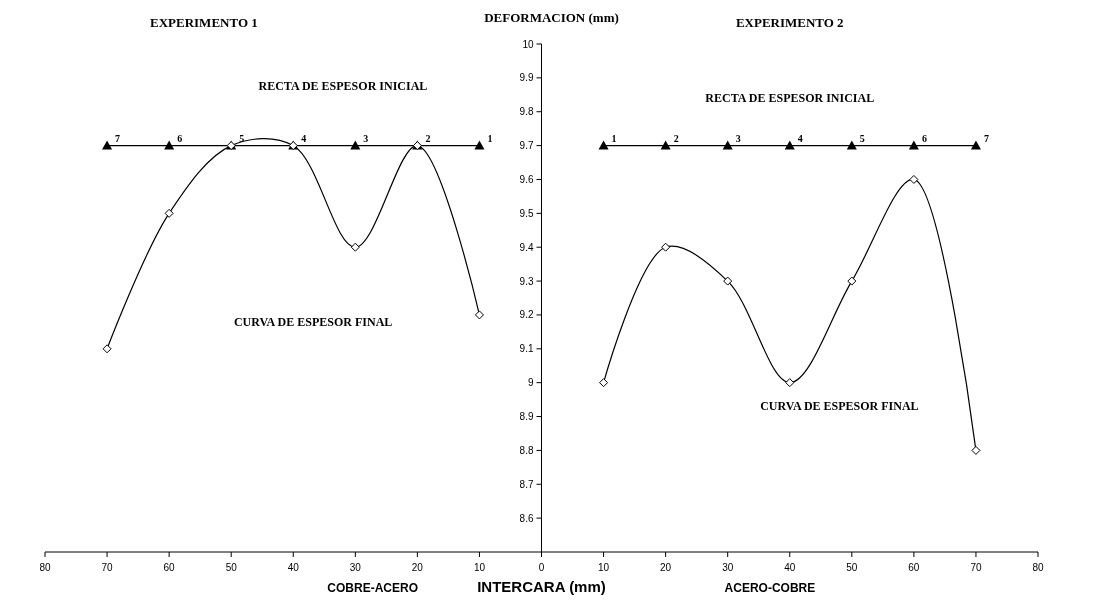 This screenshot has height=602, width=1115. Describe the element at coordinates (526, 78) in the screenshot. I see `y-tick-label: 9.9` at that location.